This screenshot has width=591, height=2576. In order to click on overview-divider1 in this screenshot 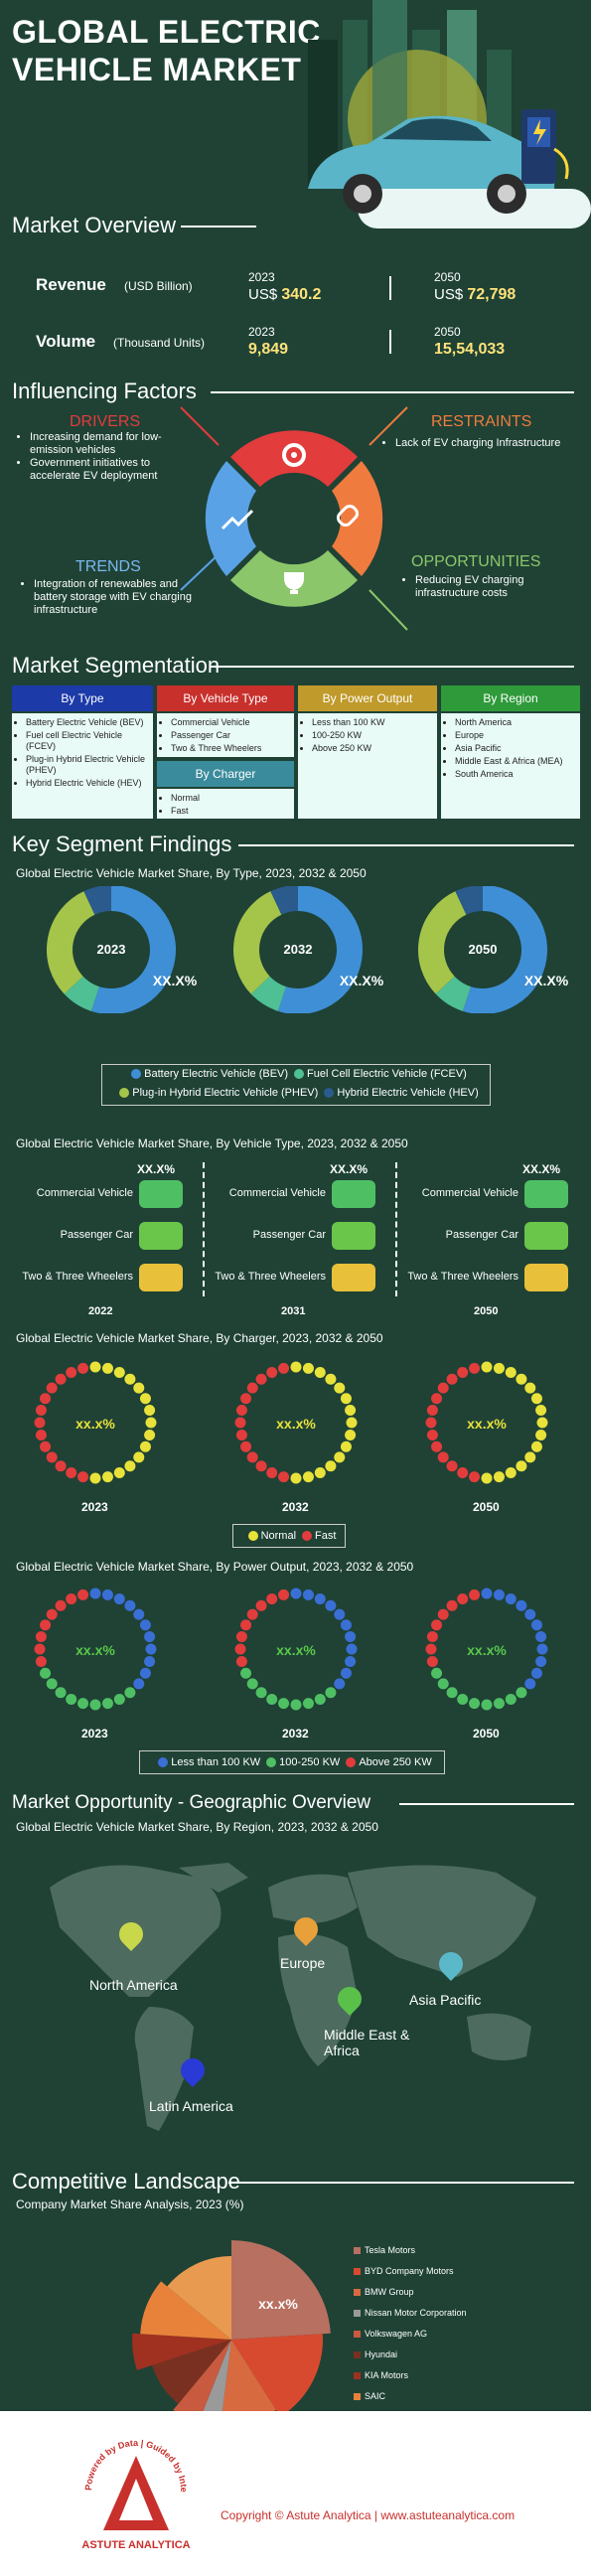, I will do `click(390, 288)`.